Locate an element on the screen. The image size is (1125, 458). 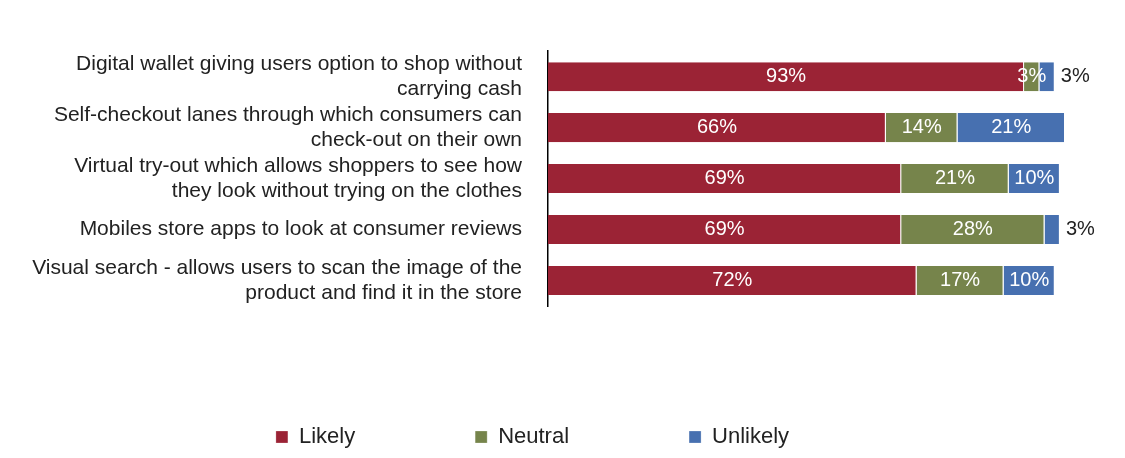
legend-label: Likely is located at coordinates (327, 436).